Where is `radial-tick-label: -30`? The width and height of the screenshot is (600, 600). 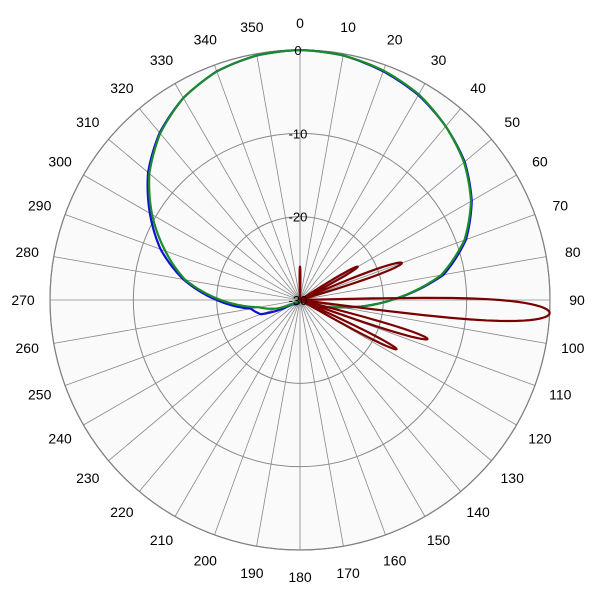 radial-tick-label: -30 is located at coordinates (298, 300).